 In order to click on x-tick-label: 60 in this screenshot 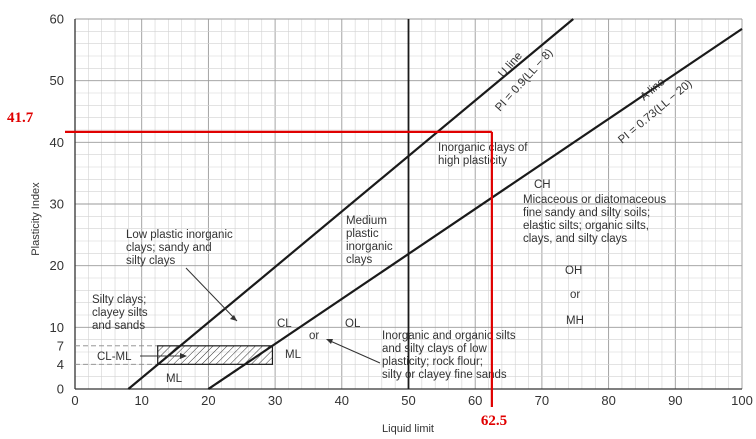, I will do `click(475, 400)`.